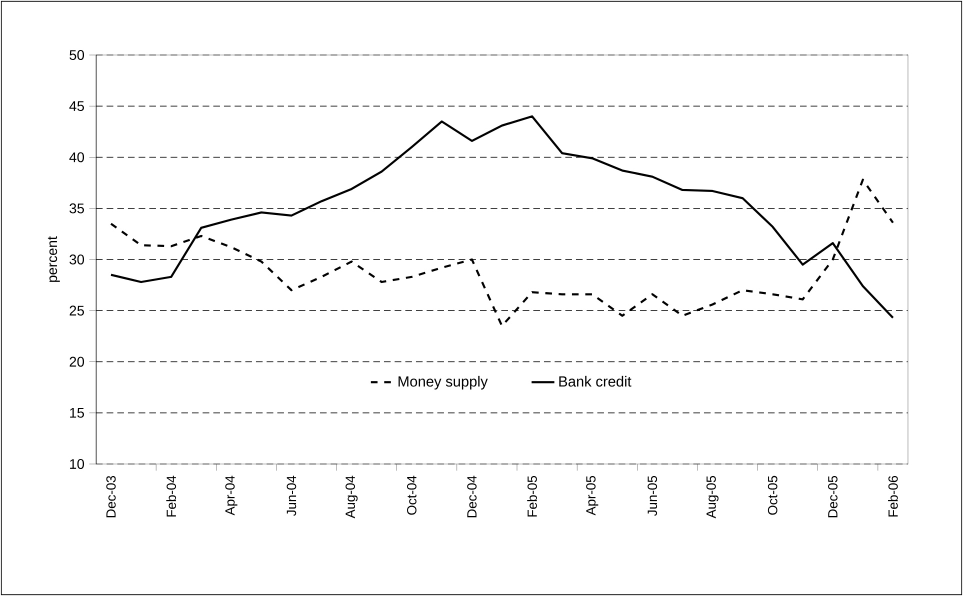  What do you see at coordinates (893, 496) in the screenshot?
I see `x-tick-label: Feb-06` at bounding box center [893, 496].